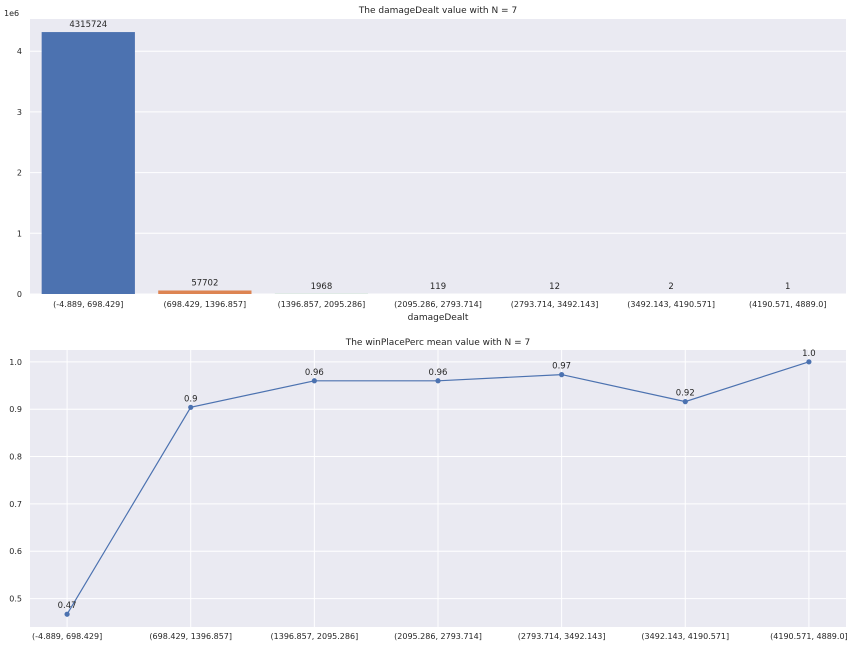 The height and width of the screenshot is (651, 861). What do you see at coordinates (15, 362) in the screenshot?
I see `line-chart-y-tick-label: 1.0` at bounding box center [15, 362].